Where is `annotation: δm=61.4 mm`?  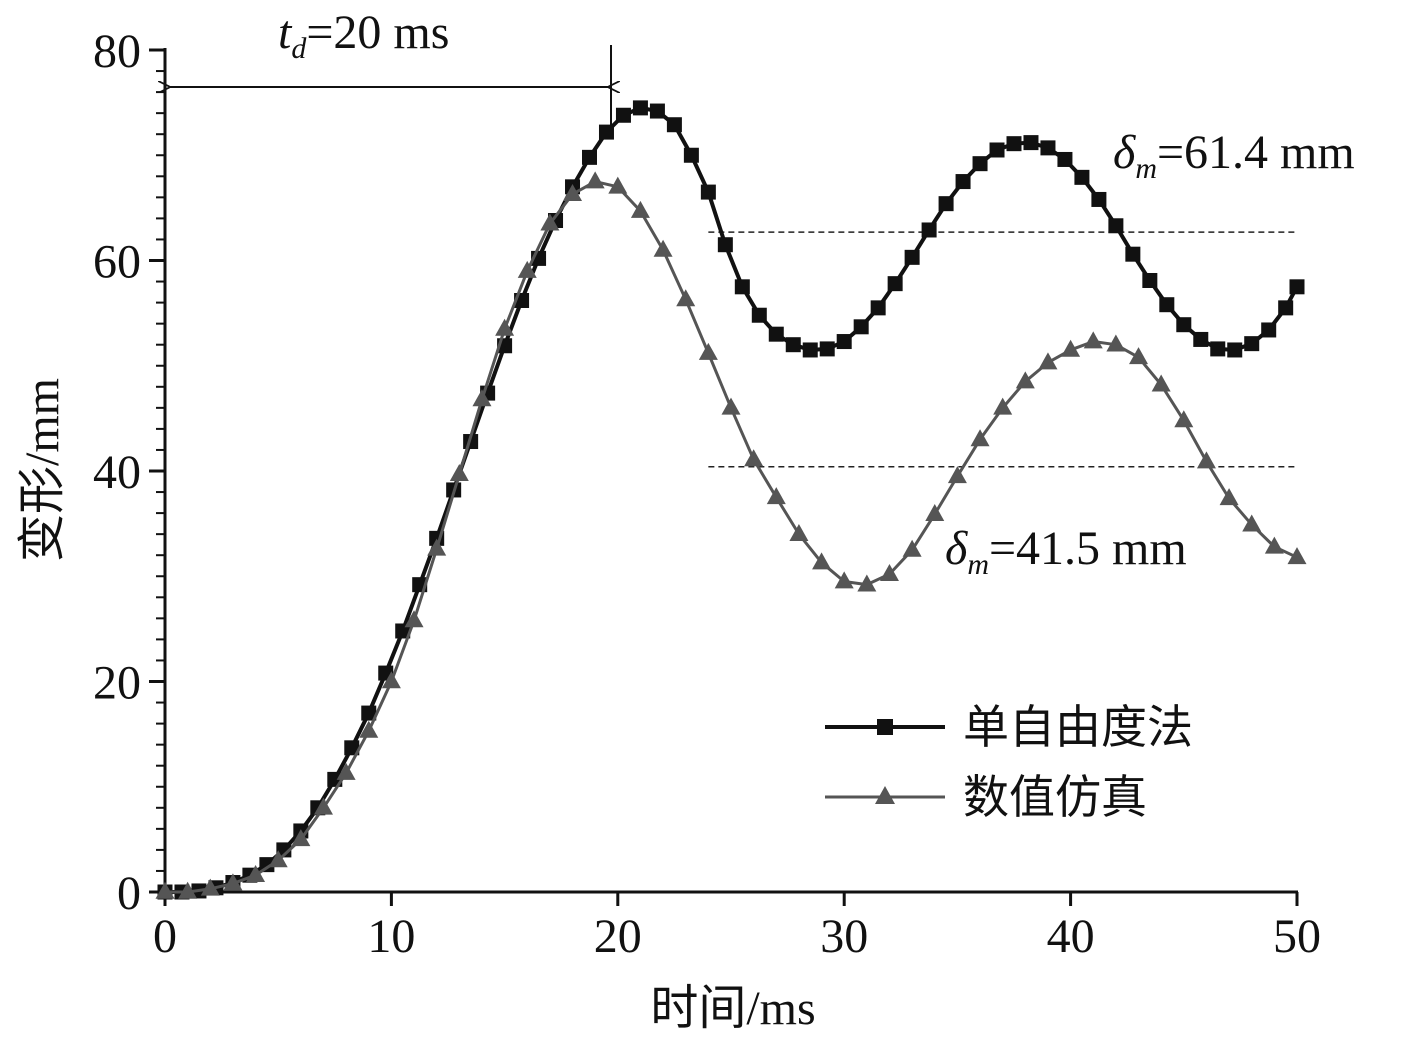 annotation: δm=61.4 mm is located at coordinates (1234, 155).